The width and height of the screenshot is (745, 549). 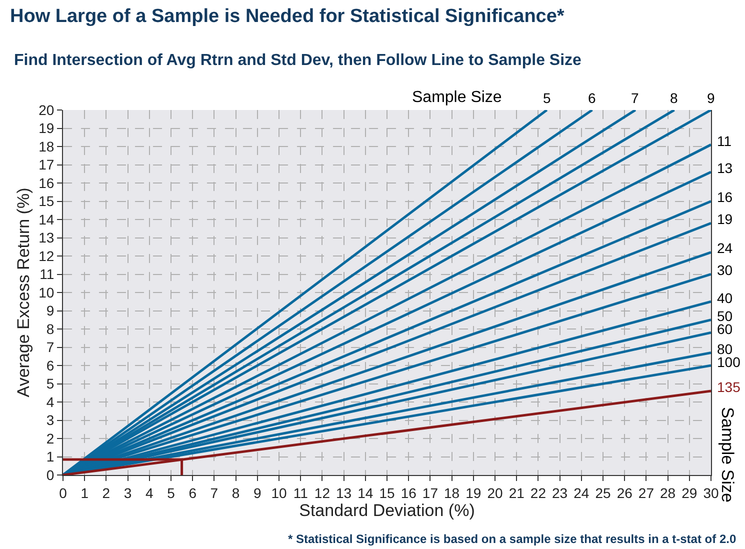 What do you see at coordinates (646, 492) in the screenshot?
I see `x-tick-label: 27` at bounding box center [646, 492].